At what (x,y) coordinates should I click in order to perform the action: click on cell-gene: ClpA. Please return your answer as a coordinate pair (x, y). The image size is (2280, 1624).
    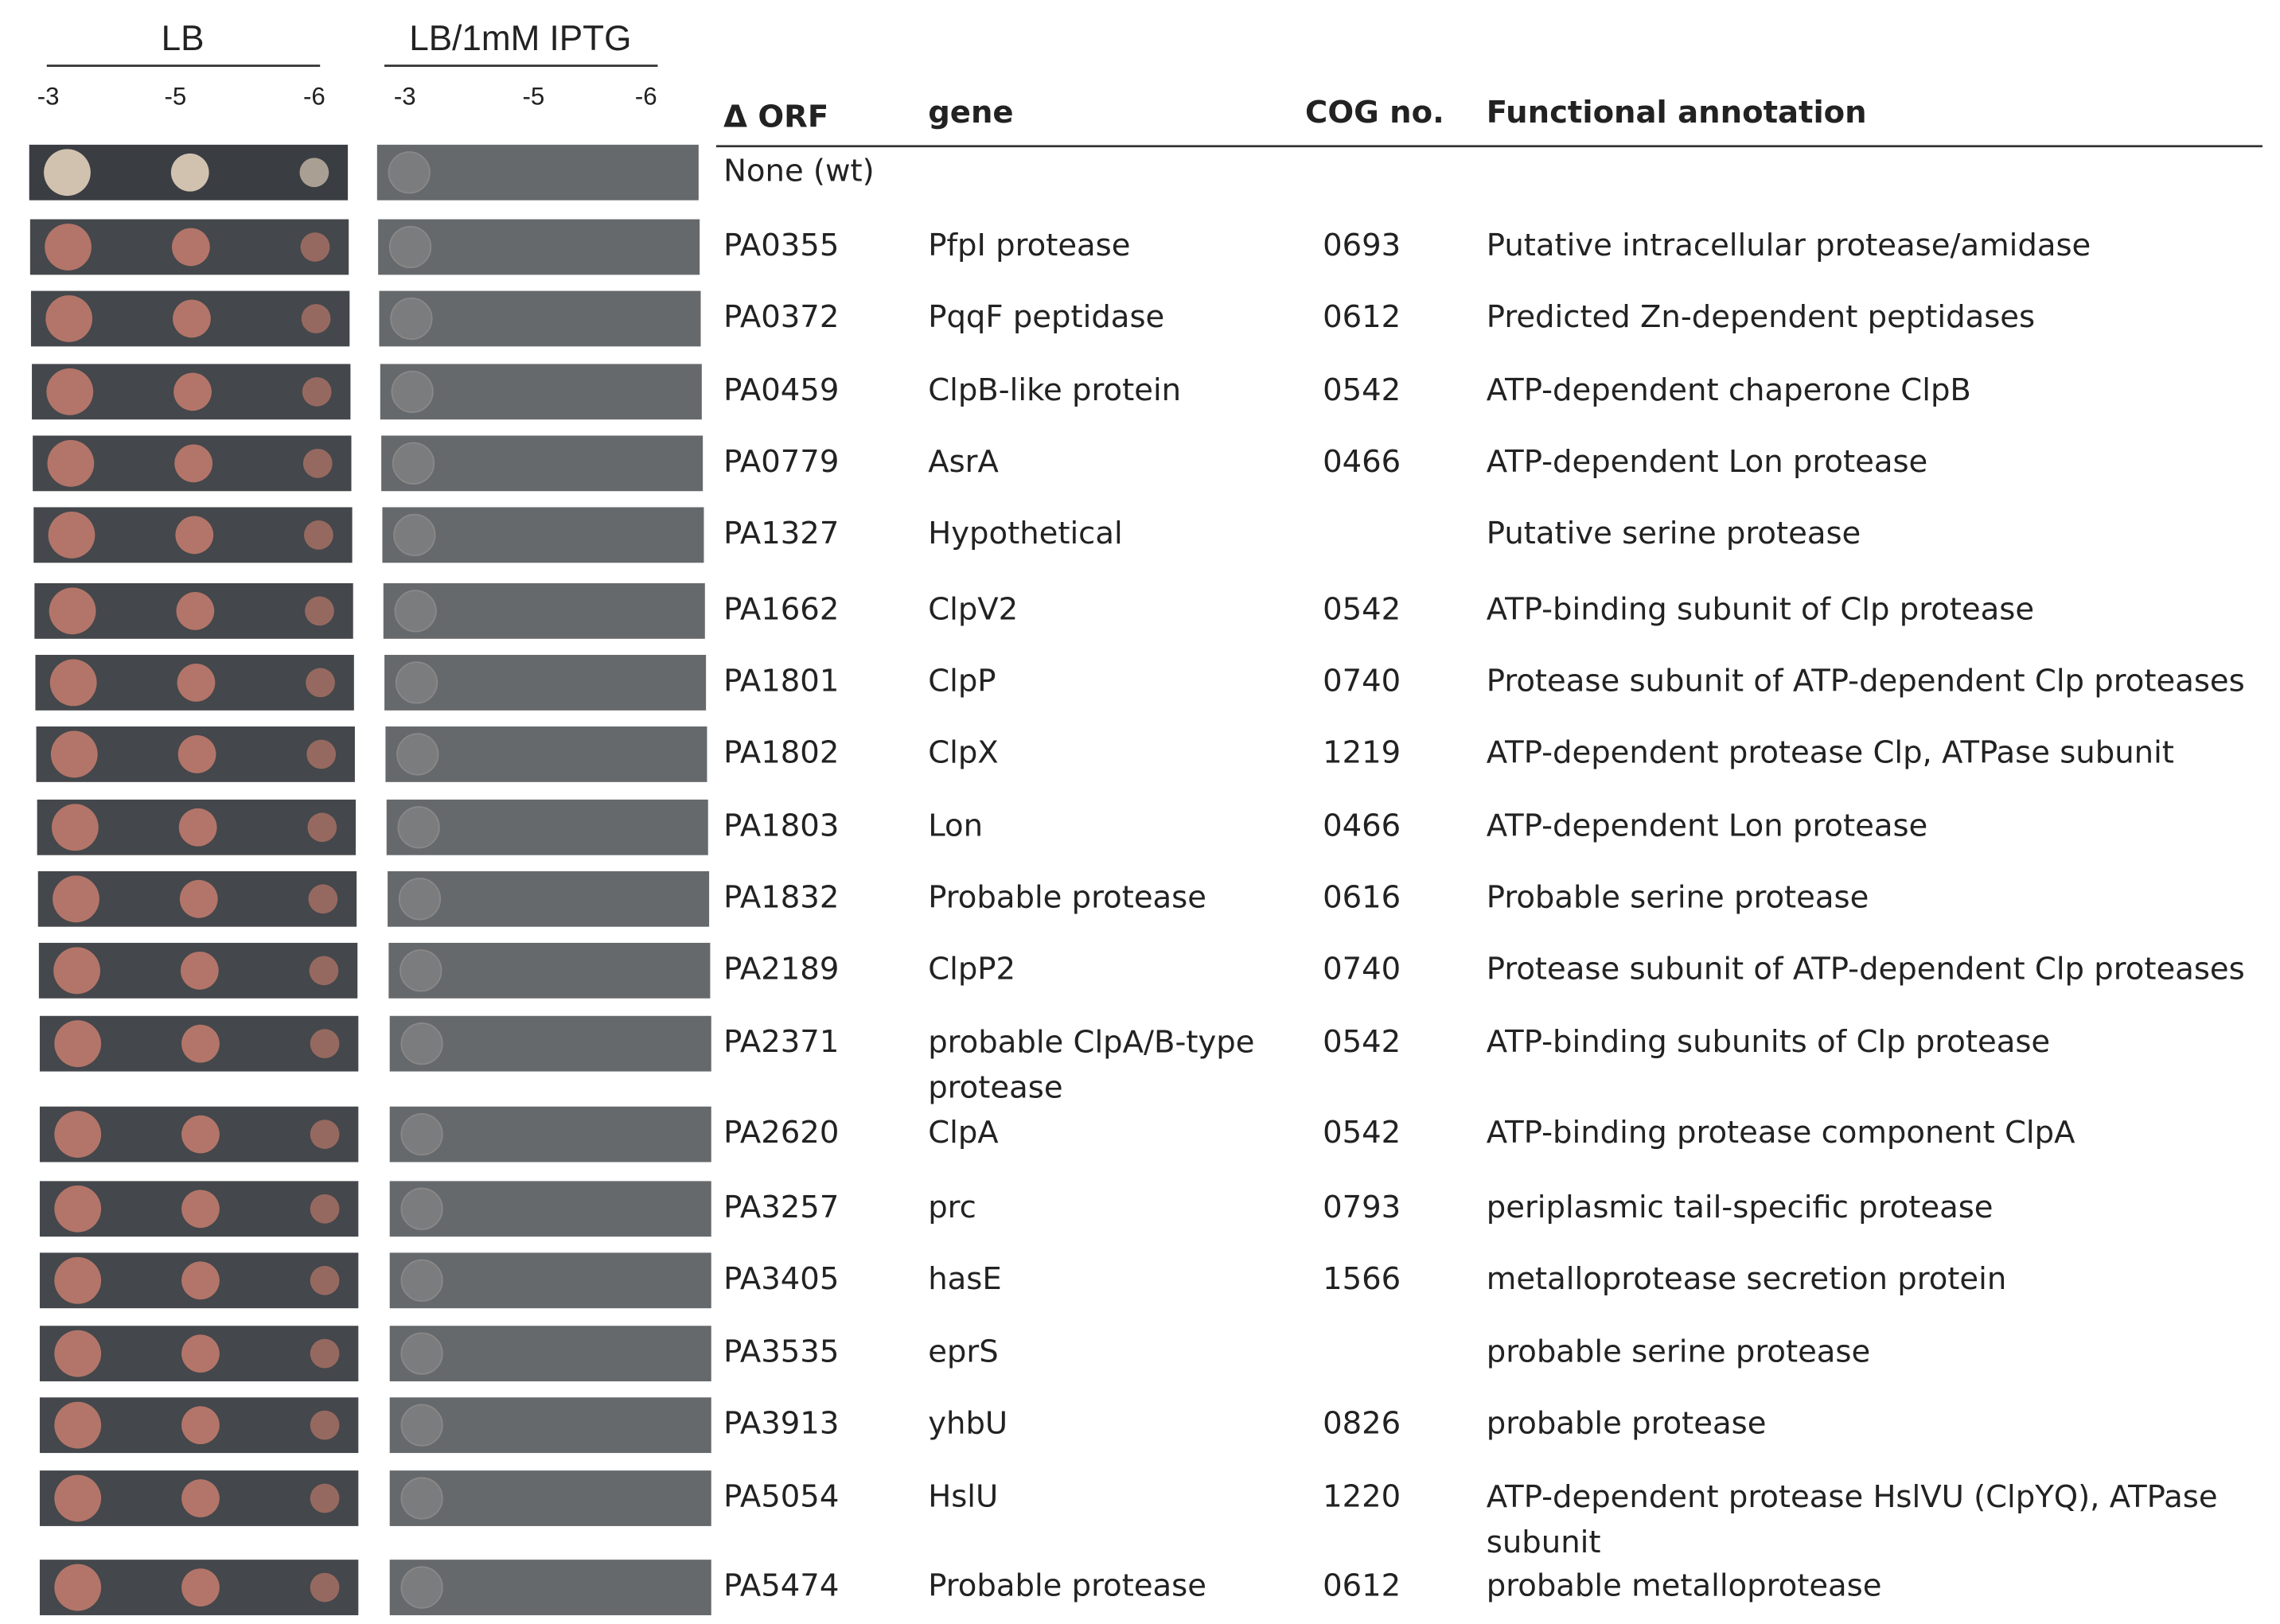
    Looking at the image, I should click on (963, 1133).